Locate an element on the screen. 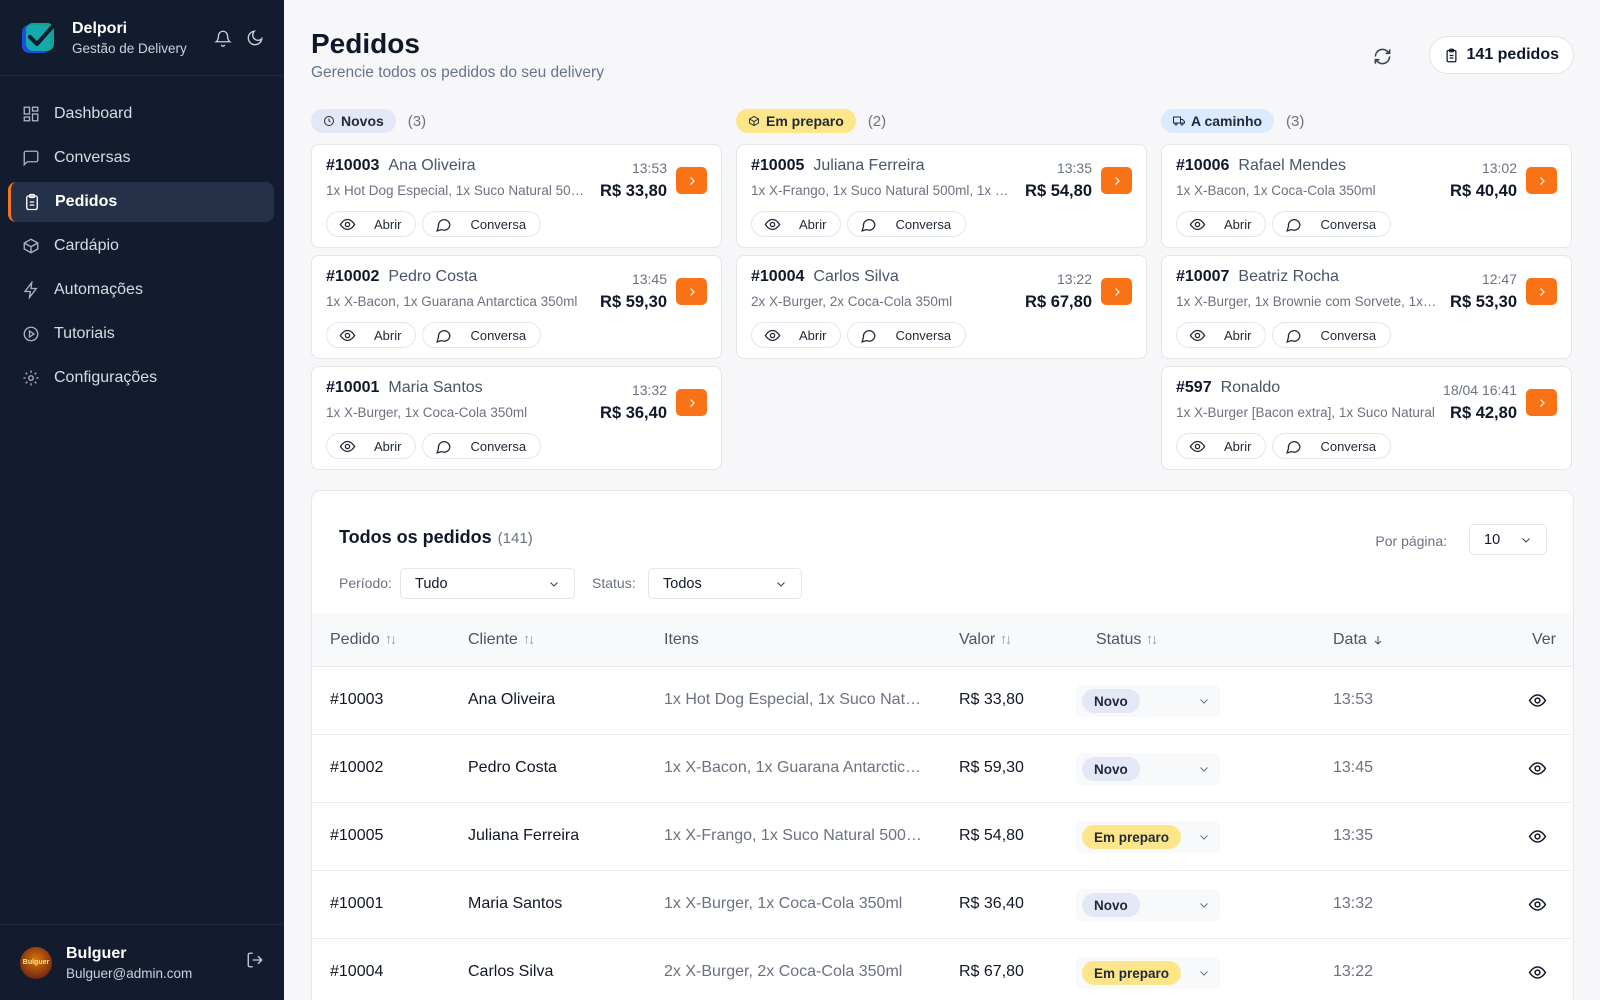  column-header-valor: Valor is located at coordinates (985, 640).